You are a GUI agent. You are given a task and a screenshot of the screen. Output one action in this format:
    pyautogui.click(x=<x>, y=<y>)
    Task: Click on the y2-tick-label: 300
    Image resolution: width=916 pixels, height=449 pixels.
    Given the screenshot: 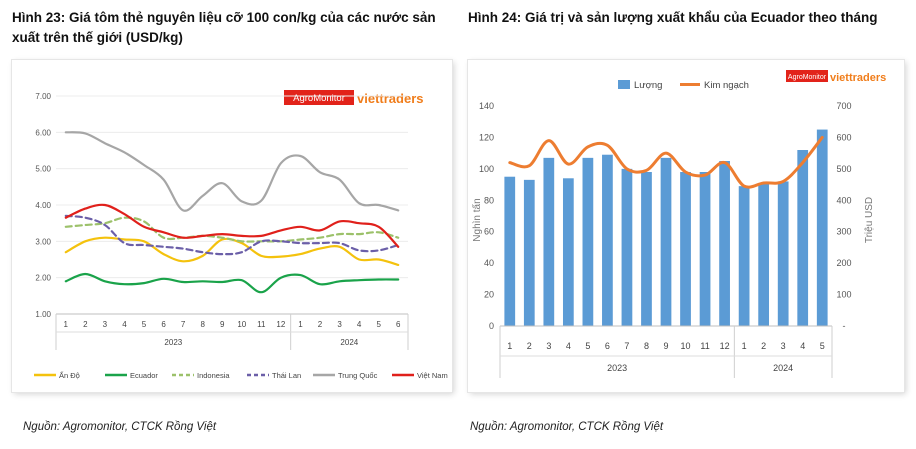 What is the action you would take?
    pyautogui.click(x=843, y=232)
    